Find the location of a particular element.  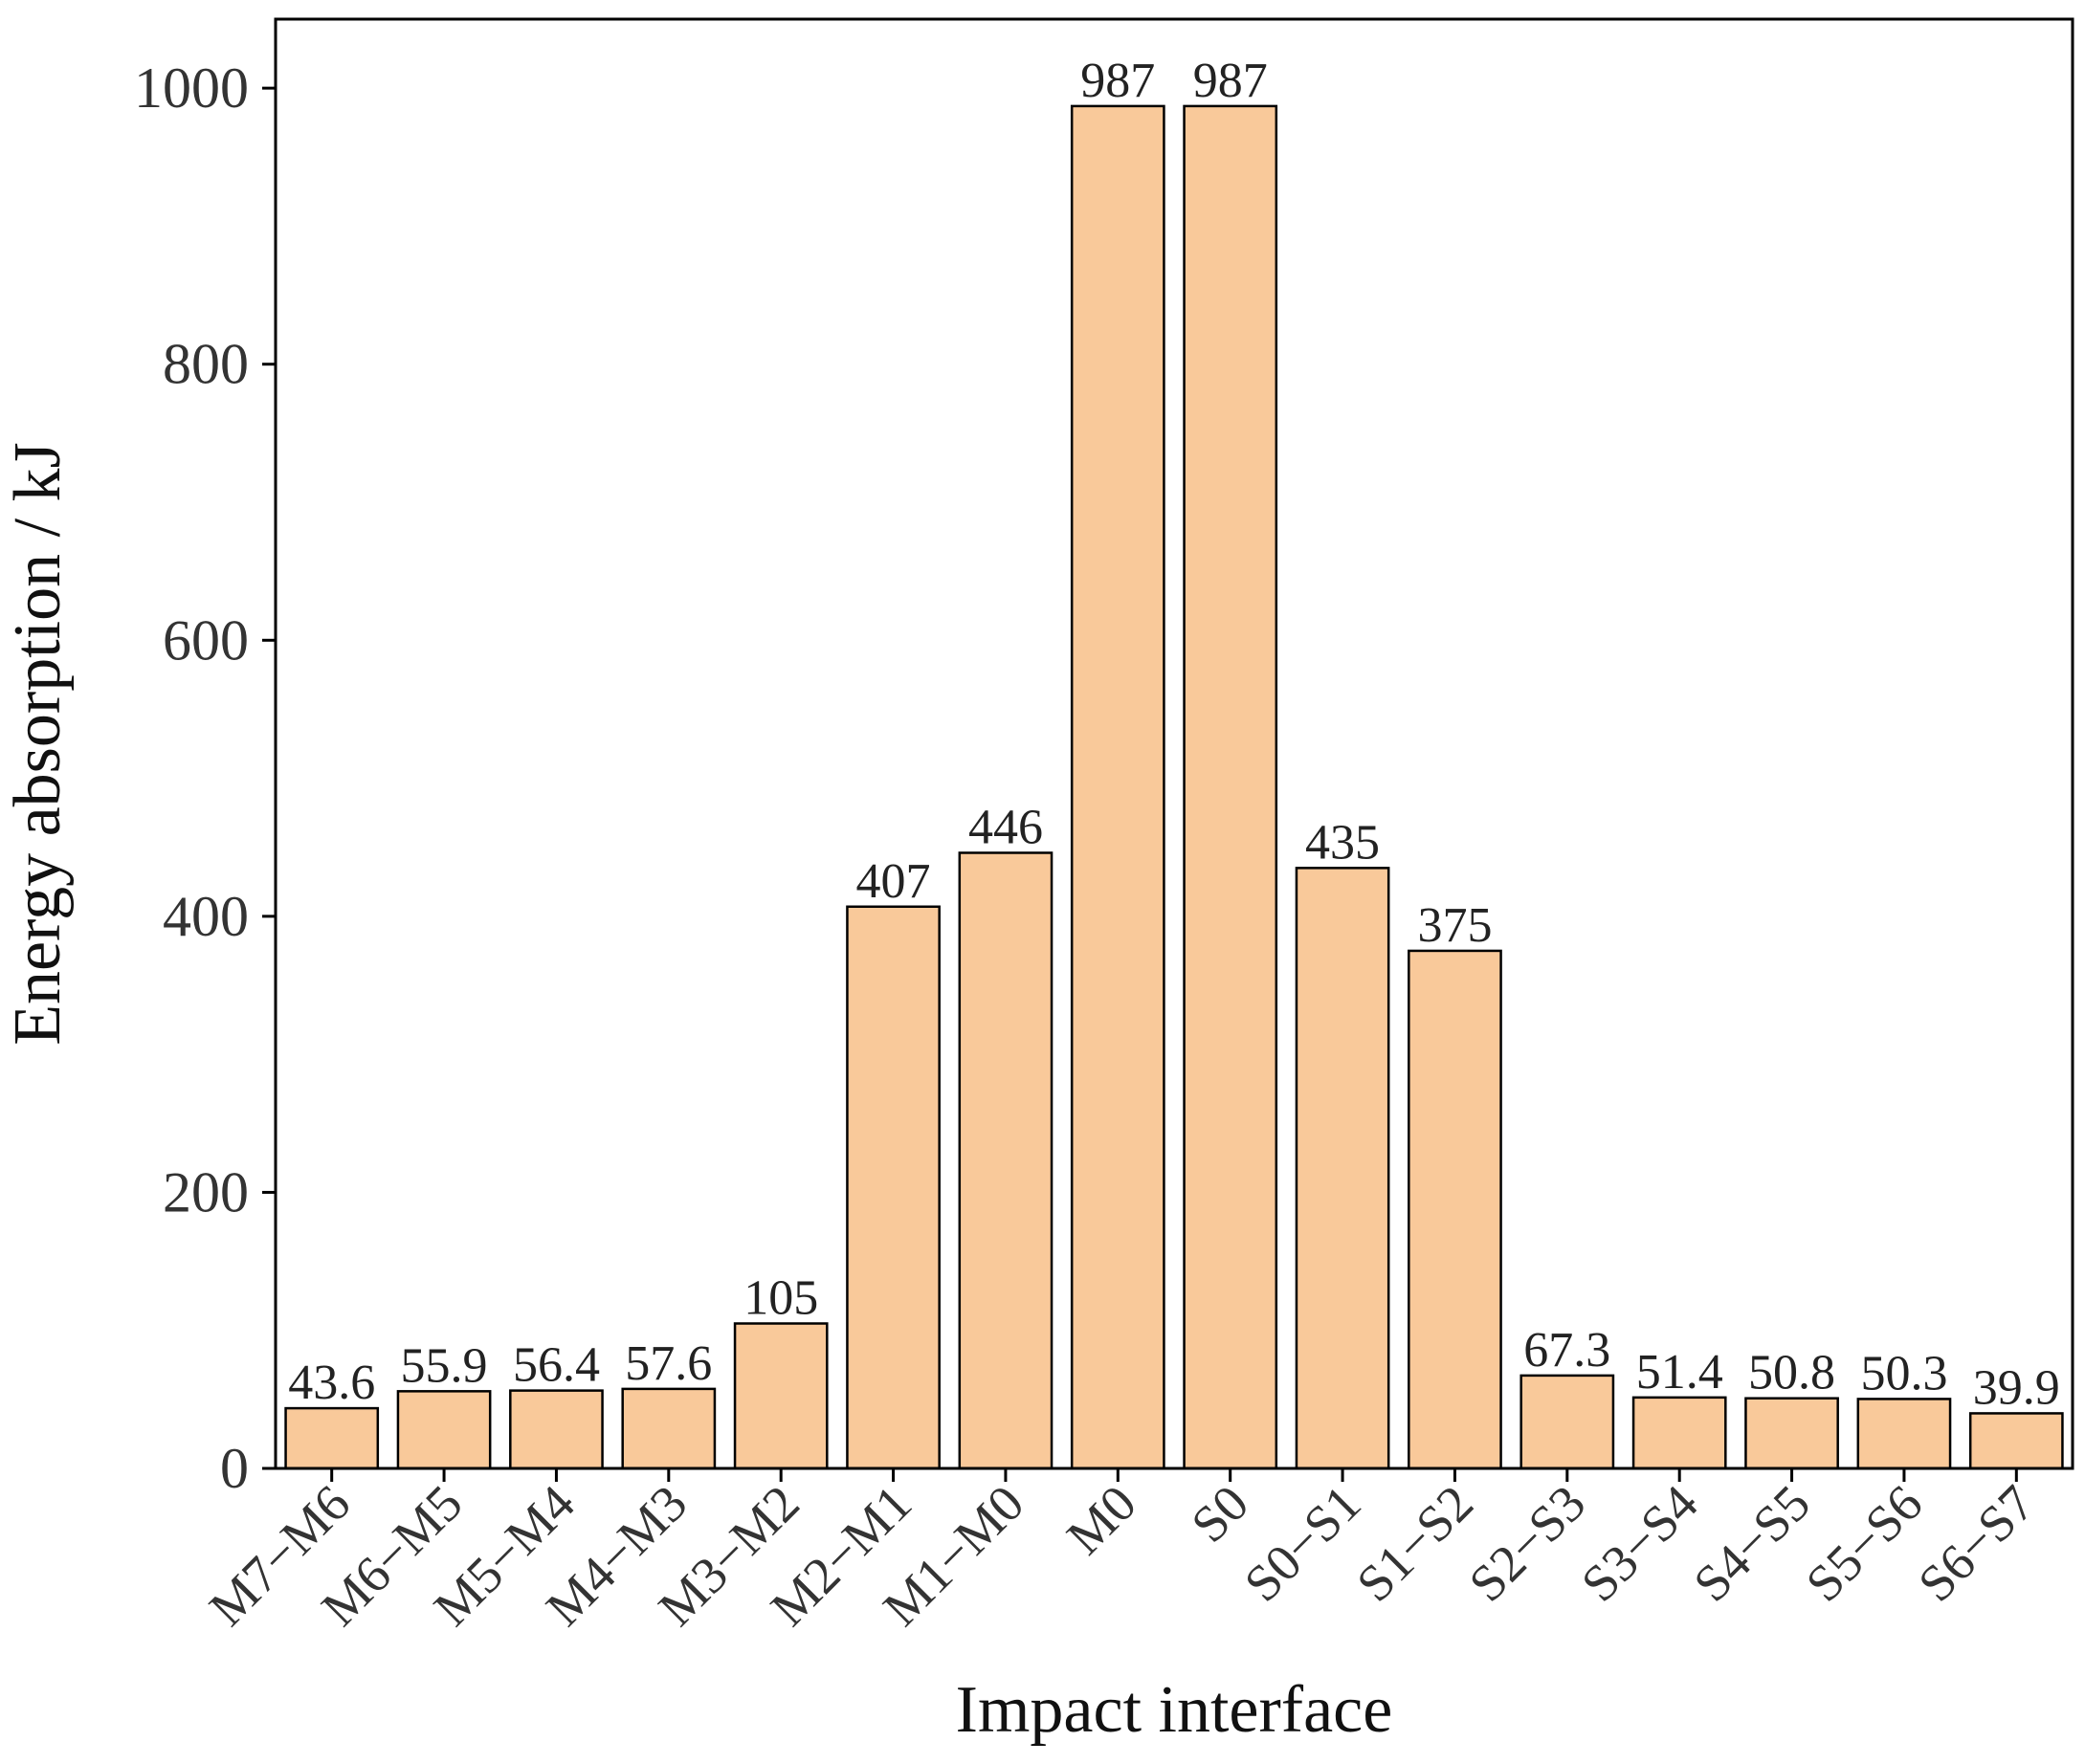

data-label-10: 375 is located at coordinates (1454, 925).